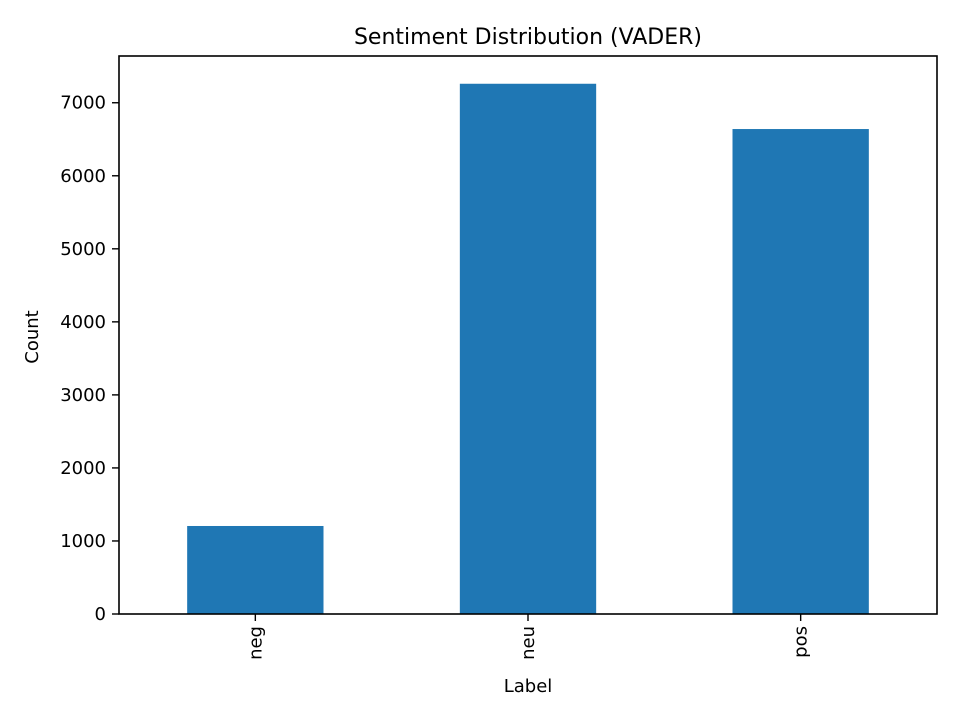 The height and width of the screenshot is (724, 960). Describe the element at coordinates (255, 643) in the screenshot. I see `x-tick-label-neg: neg` at that location.